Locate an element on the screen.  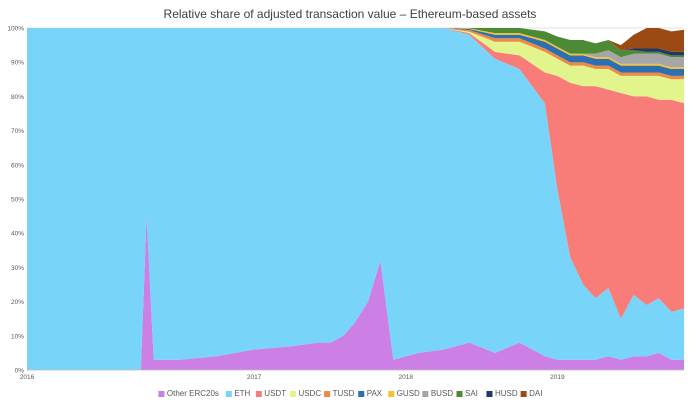
legend-label-usdc: USDC is located at coordinates (309, 393).